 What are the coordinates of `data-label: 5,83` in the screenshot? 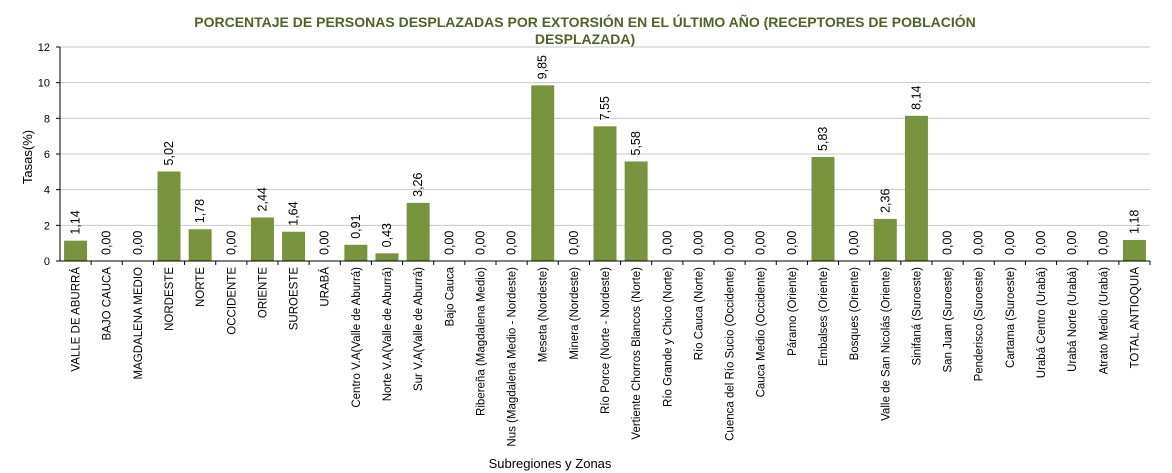 It's located at (823, 139).